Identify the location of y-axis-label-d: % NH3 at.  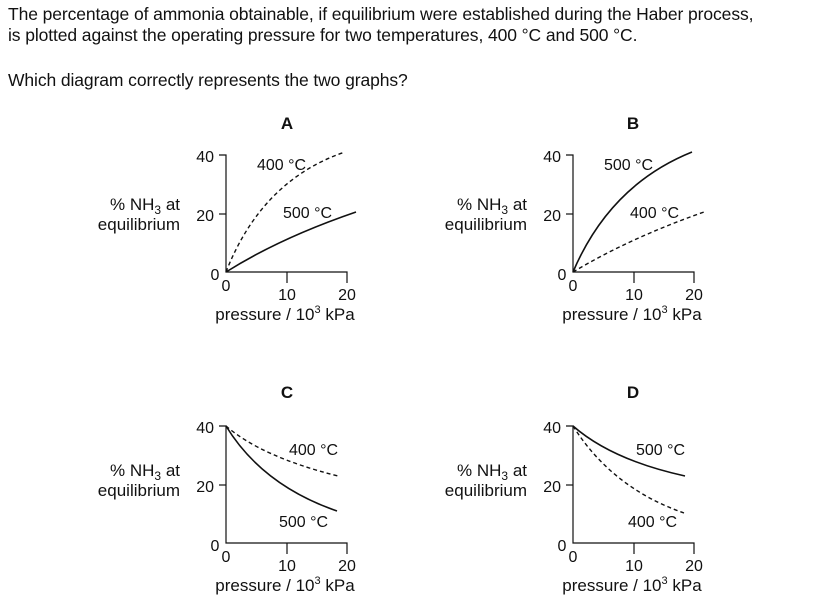
(492, 472).